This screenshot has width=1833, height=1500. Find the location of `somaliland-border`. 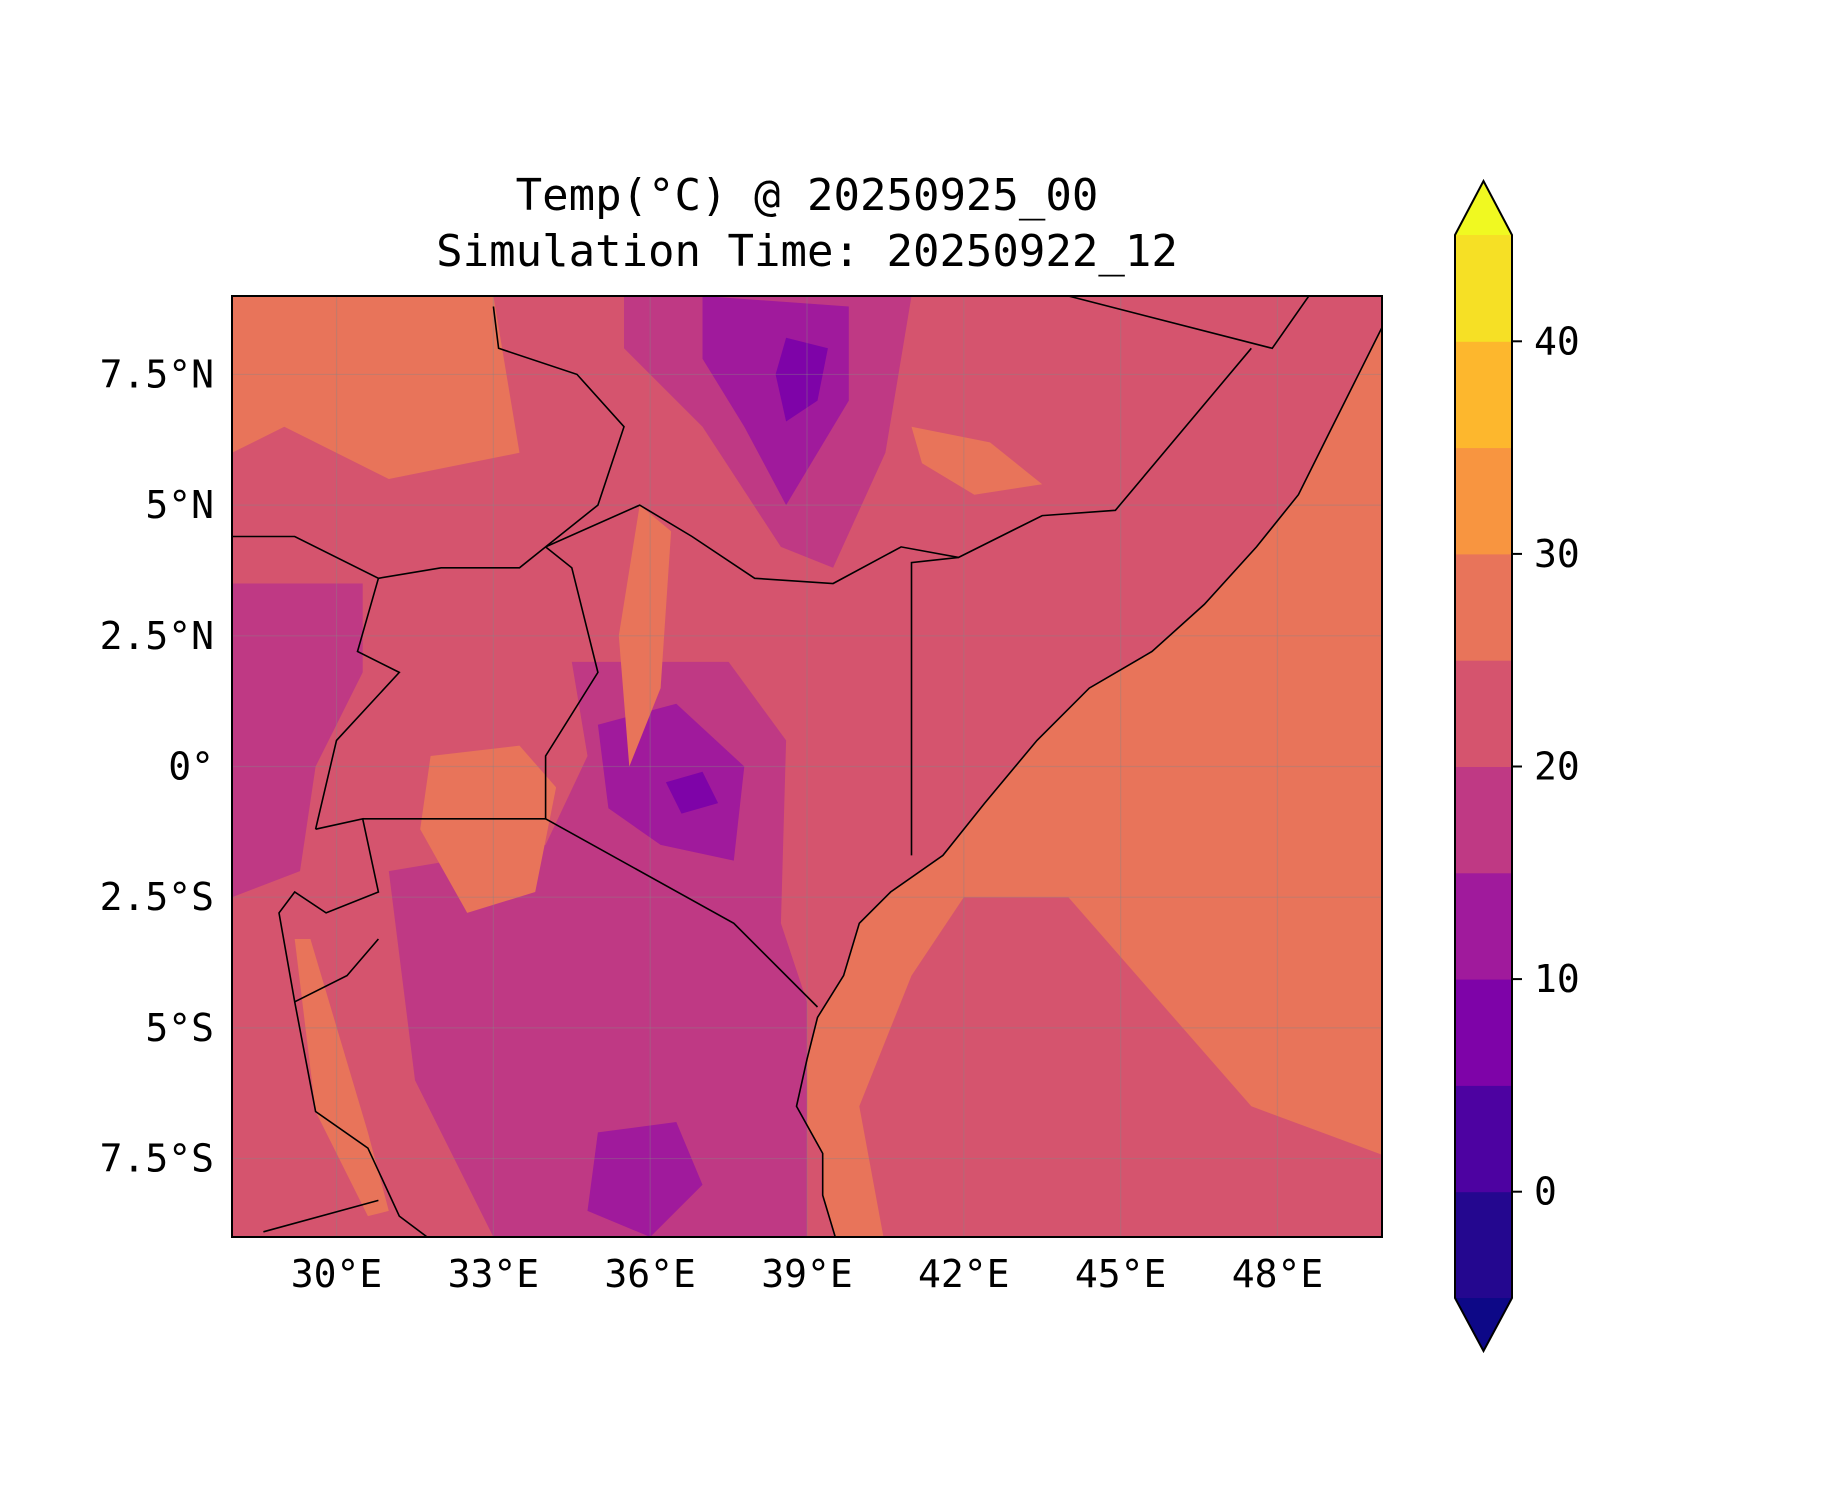

somaliland-border is located at coordinates (1189, 323).